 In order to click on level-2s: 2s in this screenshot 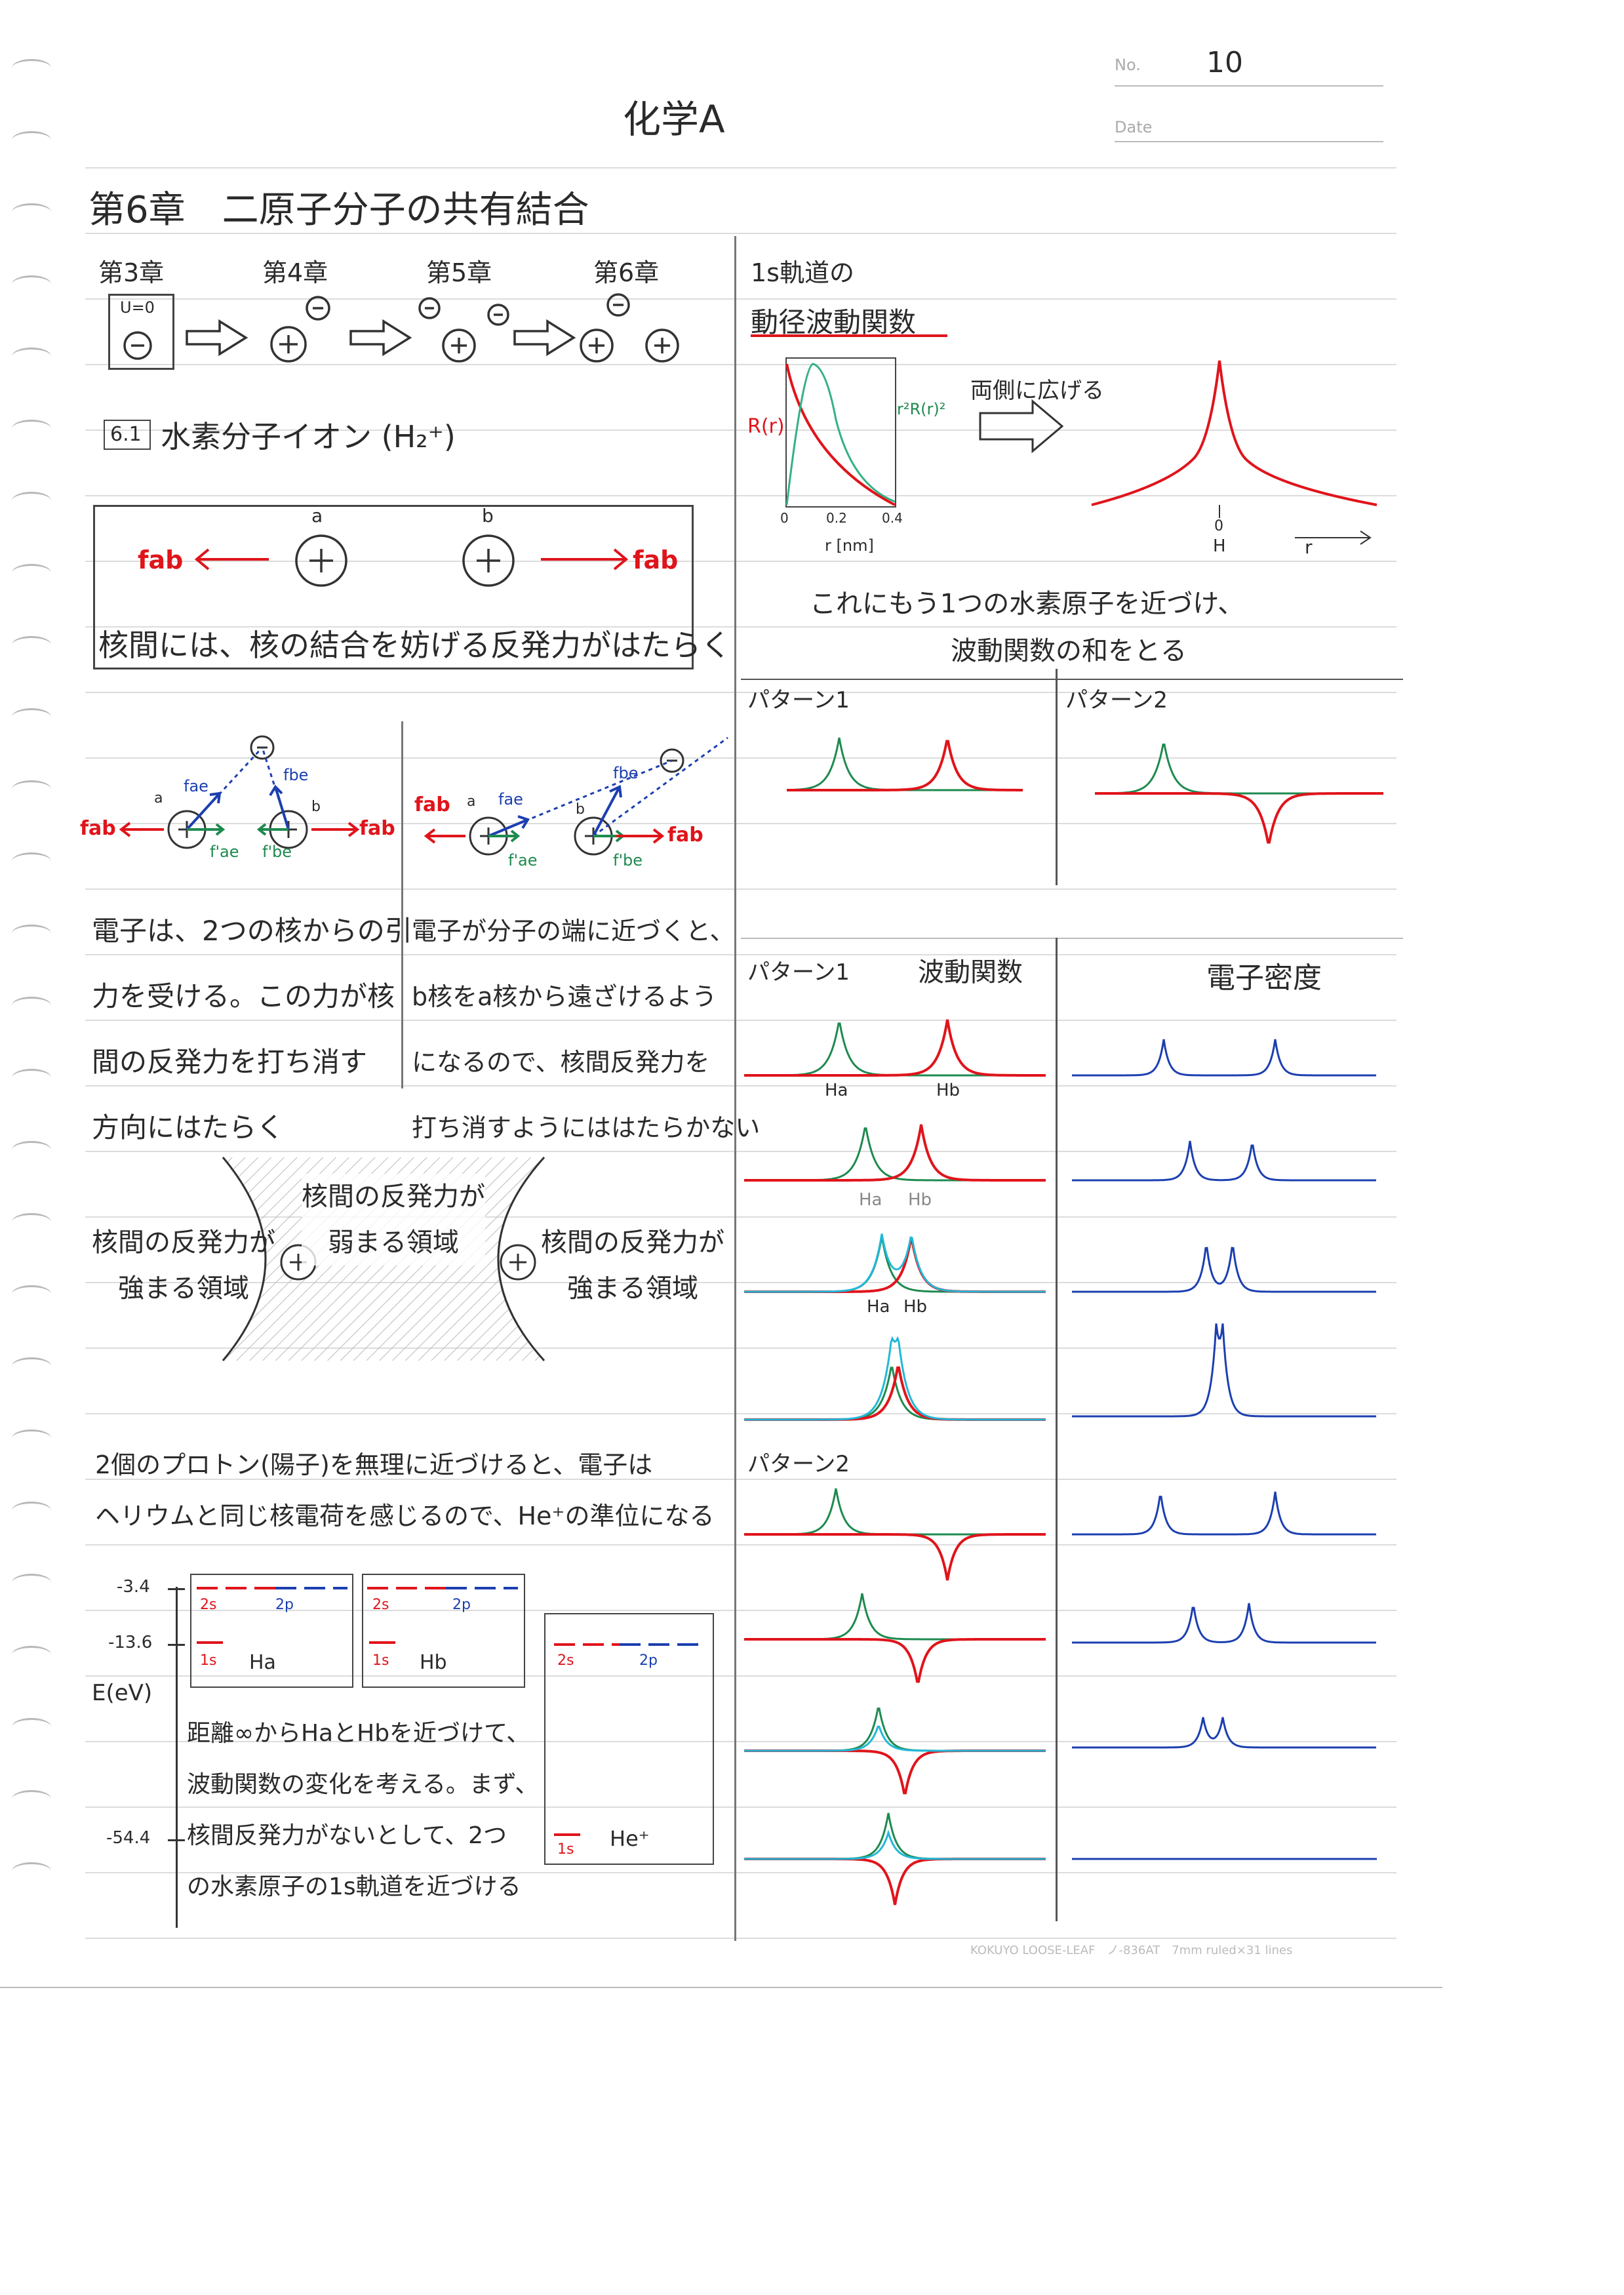, I will do `click(209, 1605)`.